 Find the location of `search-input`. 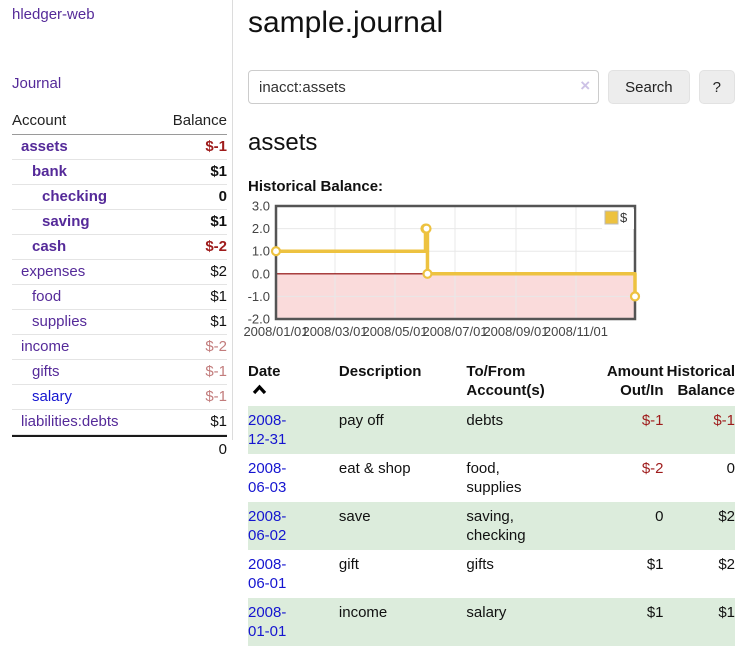

search-input is located at coordinates (424, 87).